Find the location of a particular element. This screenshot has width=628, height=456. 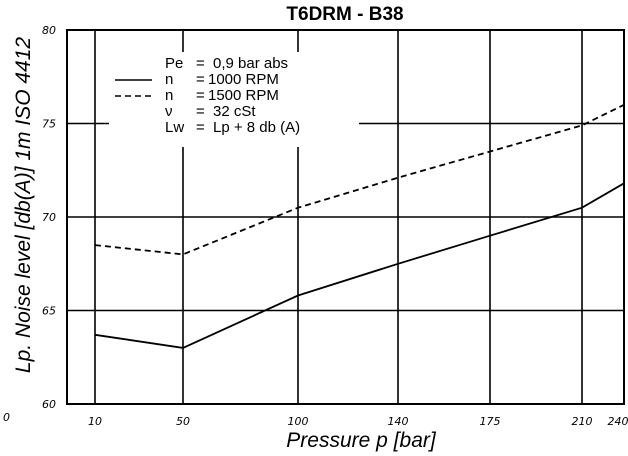

legend-value: 1500 RPM is located at coordinates (243, 95).